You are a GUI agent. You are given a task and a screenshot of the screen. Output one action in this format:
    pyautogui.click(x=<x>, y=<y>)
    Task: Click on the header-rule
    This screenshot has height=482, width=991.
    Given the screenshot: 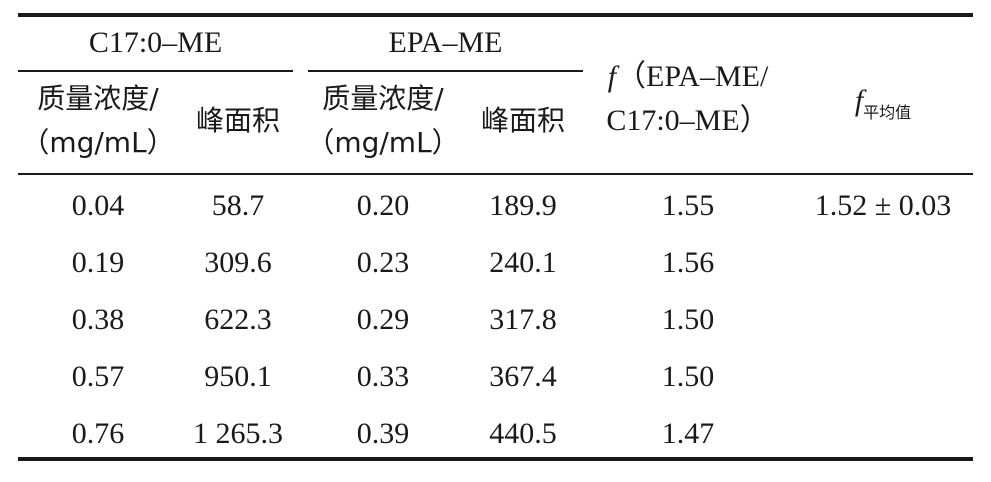 What is the action you would take?
    pyautogui.click(x=495, y=174)
    